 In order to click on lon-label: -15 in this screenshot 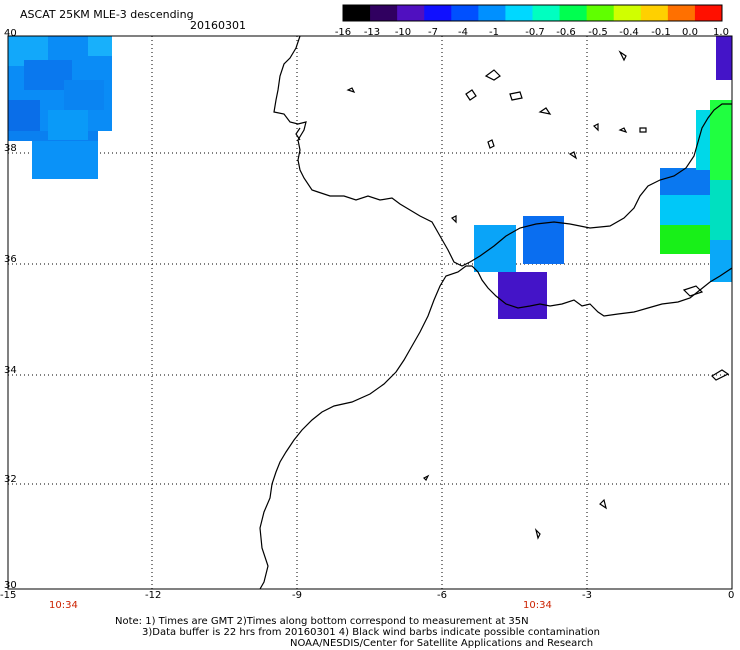, I will do `click(8, 595)`.